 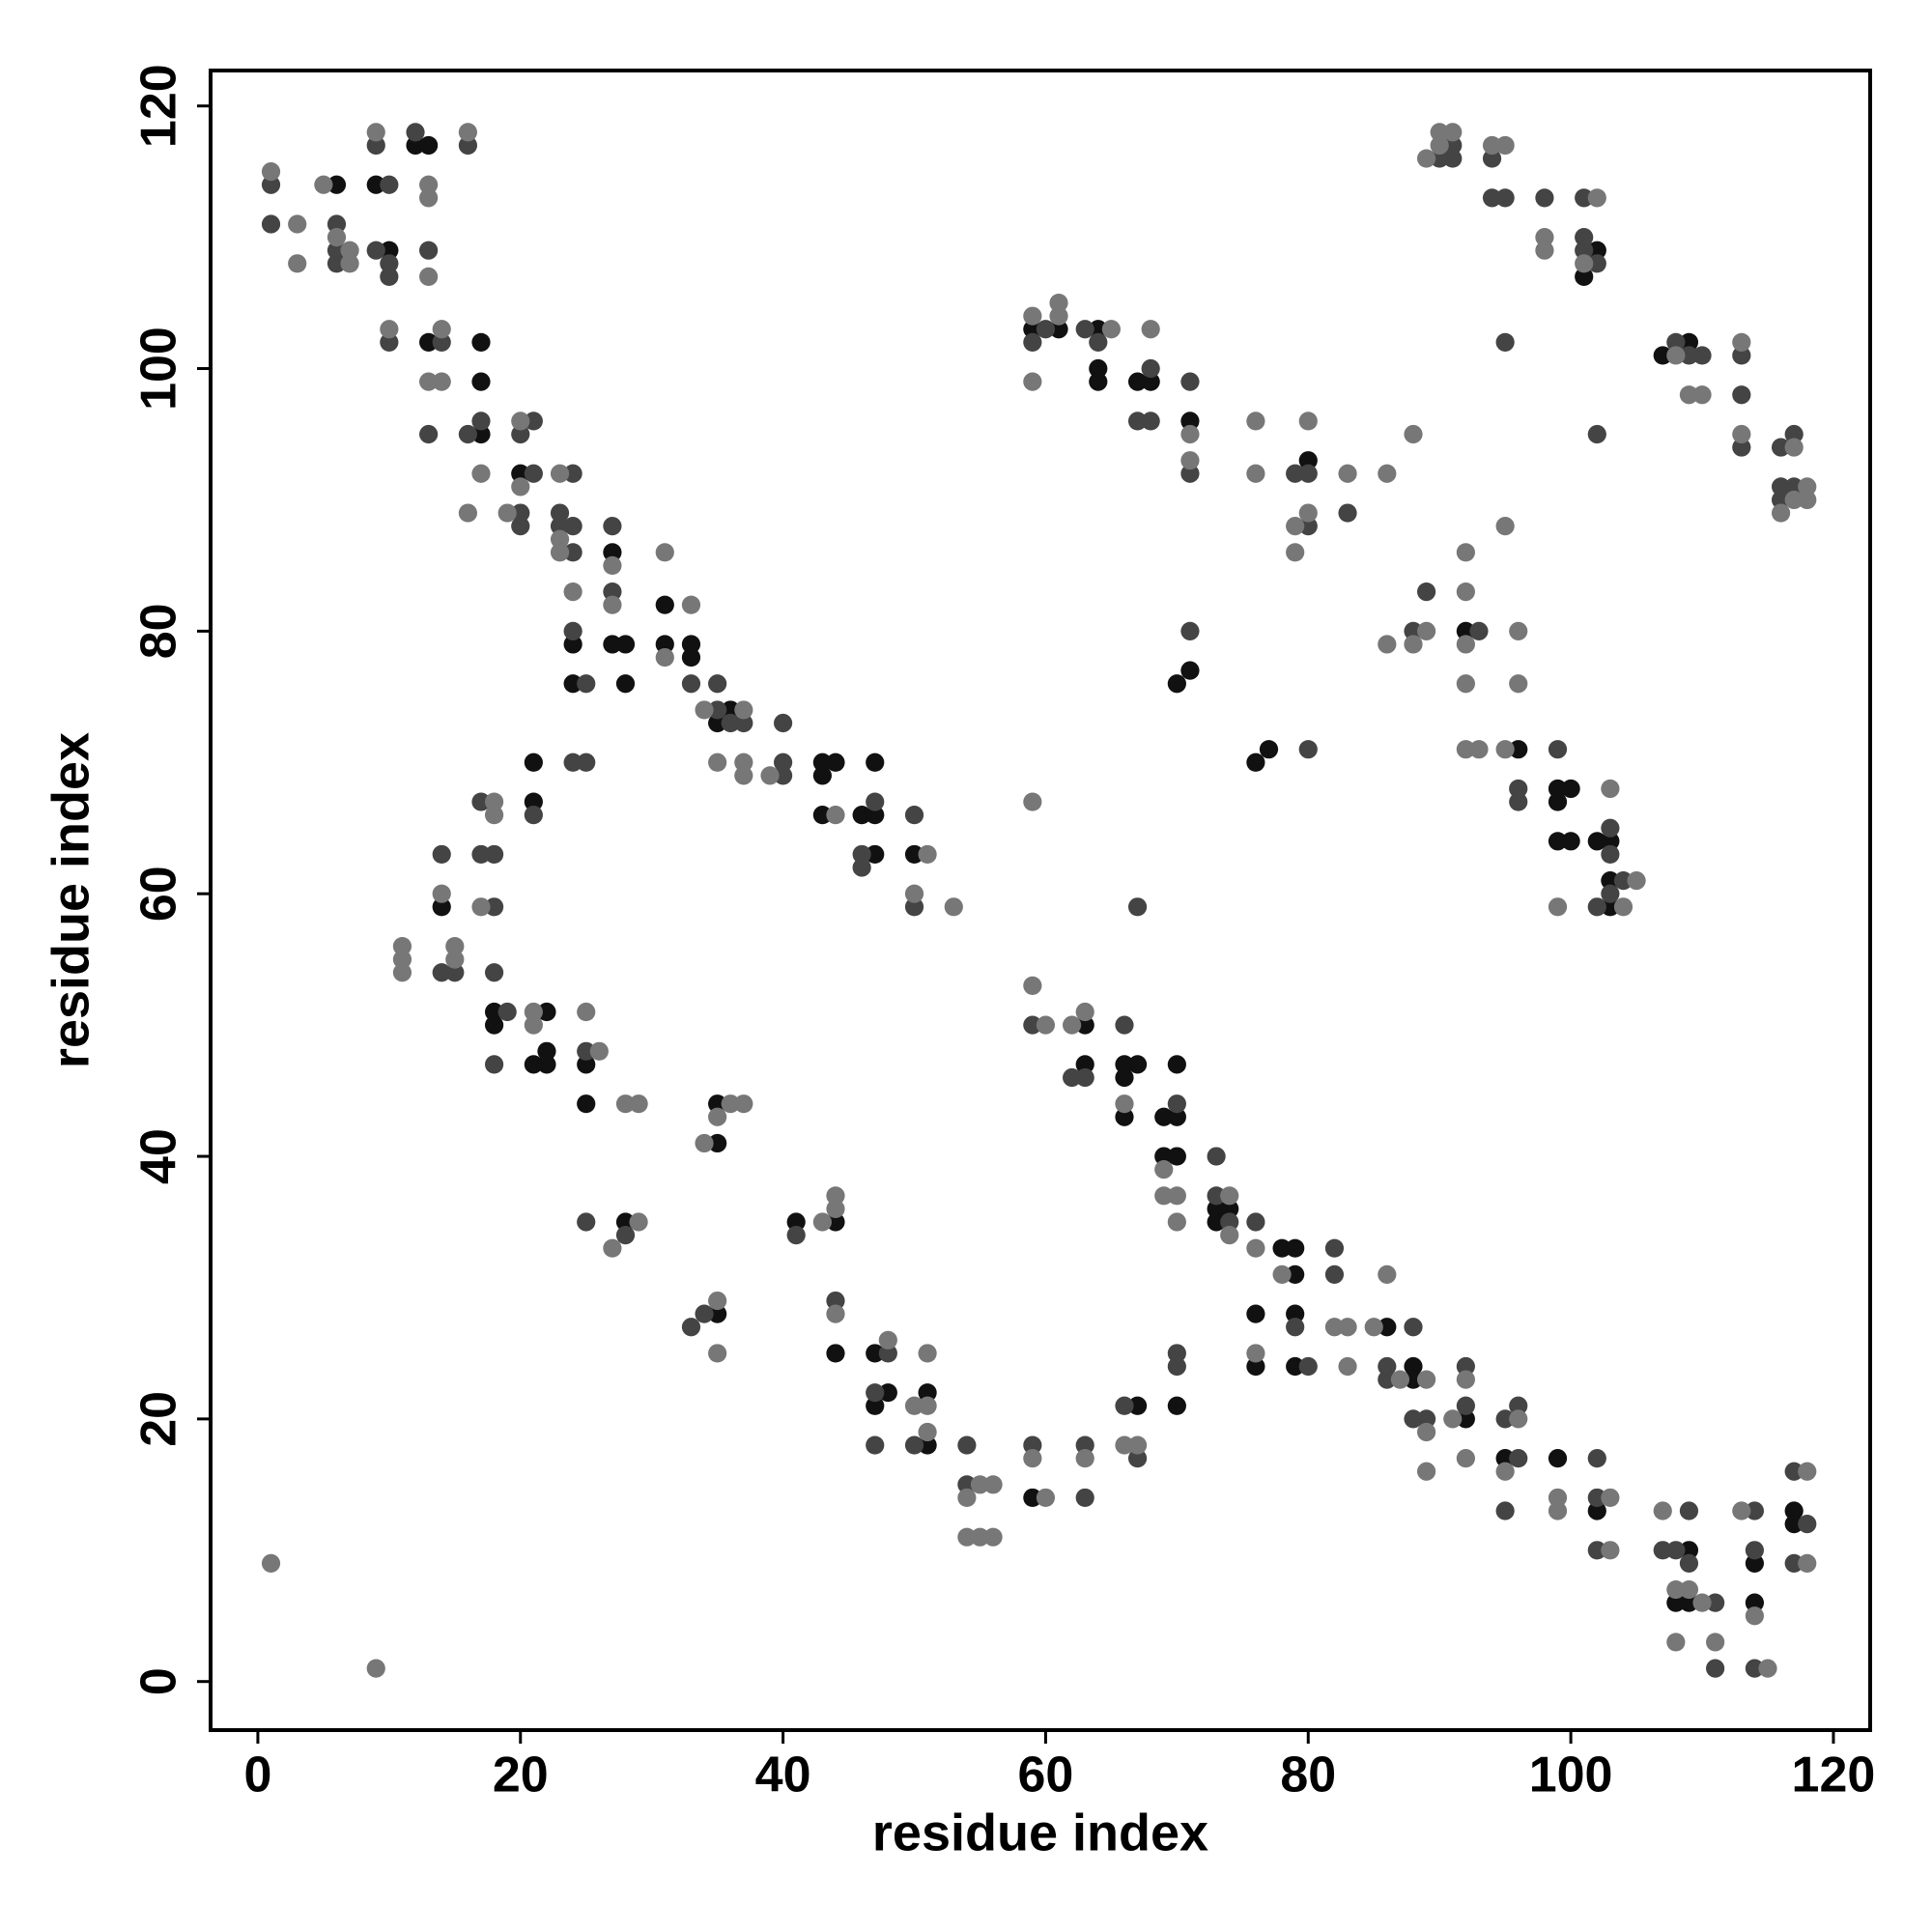 What do you see at coordinates (257, 1775) in the screenshot?
I see `x-tick-label: 0` at bounding box center [257, 1775].